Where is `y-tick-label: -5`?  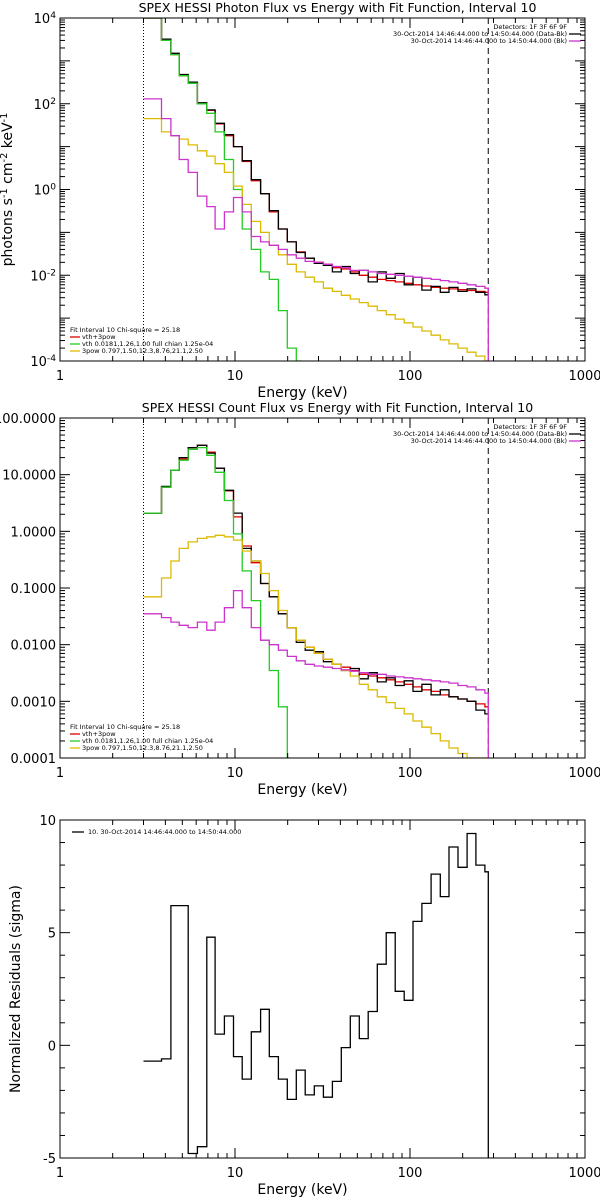
y-tick-label: -5 is located at coordinates (49, 1159).